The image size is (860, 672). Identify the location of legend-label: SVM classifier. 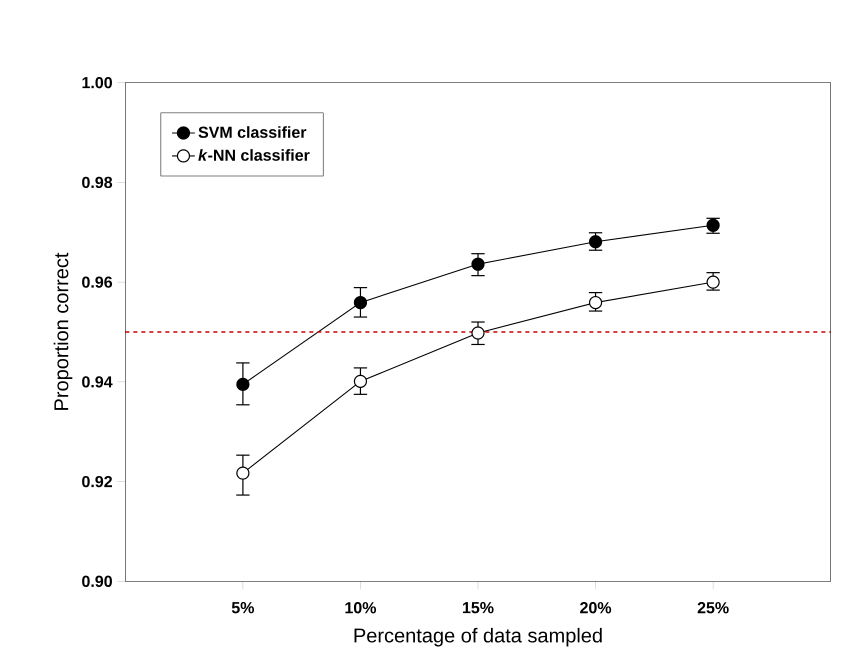
(252, 132).